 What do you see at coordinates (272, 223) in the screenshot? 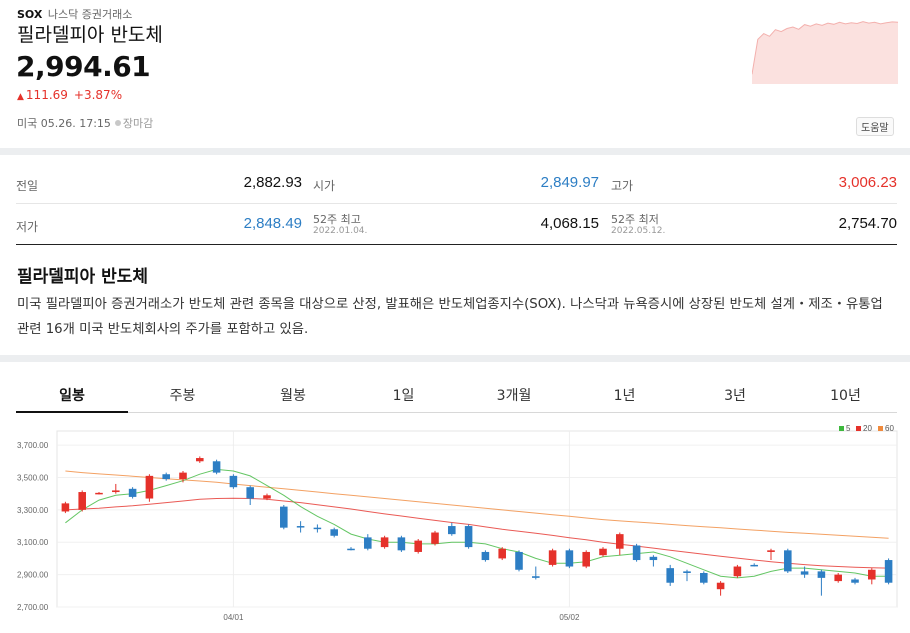
I see `stat-value: 2,848.49` at bounding box center [272, 223].